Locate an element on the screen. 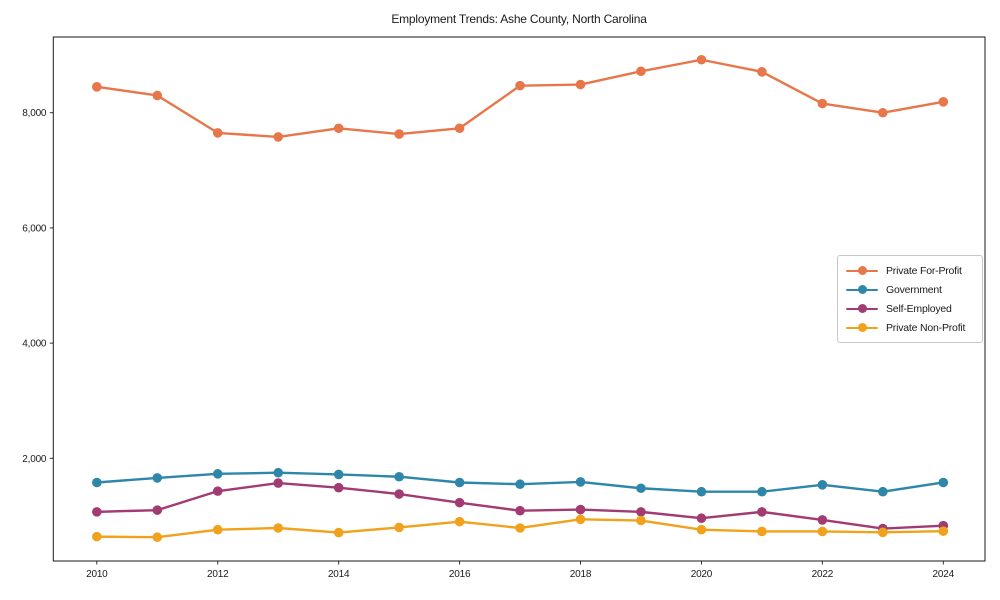  legend-marker-government is located at coordinates (862, 290).